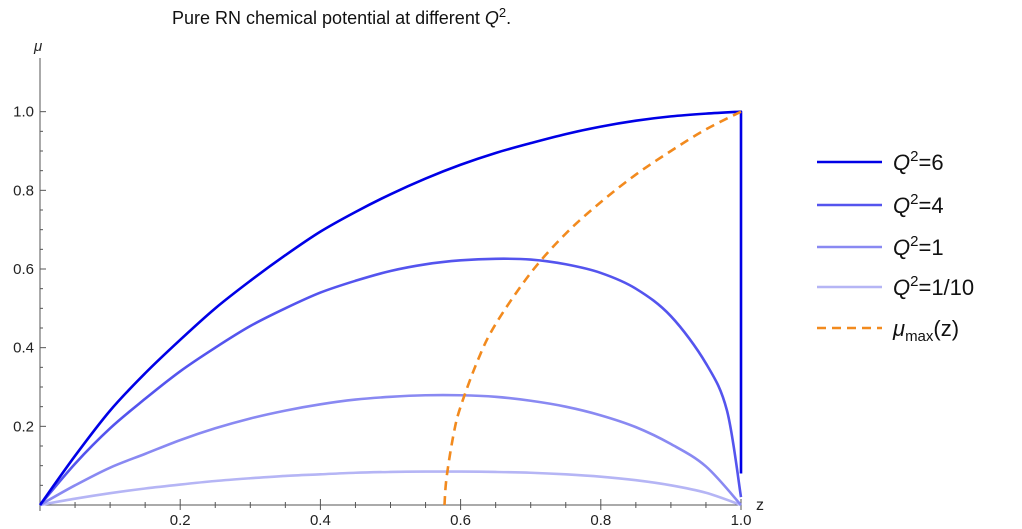  I want to click on x-tick-label: 0.4, so click(320, 520).